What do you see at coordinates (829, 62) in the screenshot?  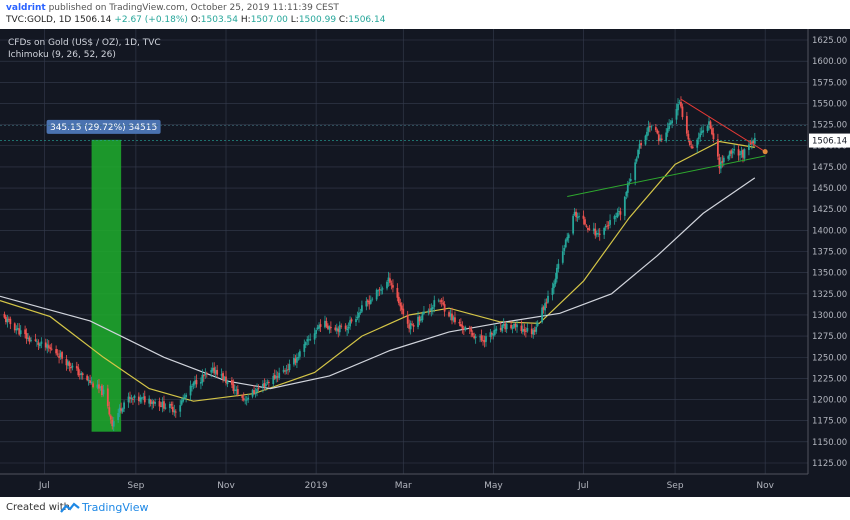 I see `price-tick-label: 1600.00` at bounding box center [829, 62].